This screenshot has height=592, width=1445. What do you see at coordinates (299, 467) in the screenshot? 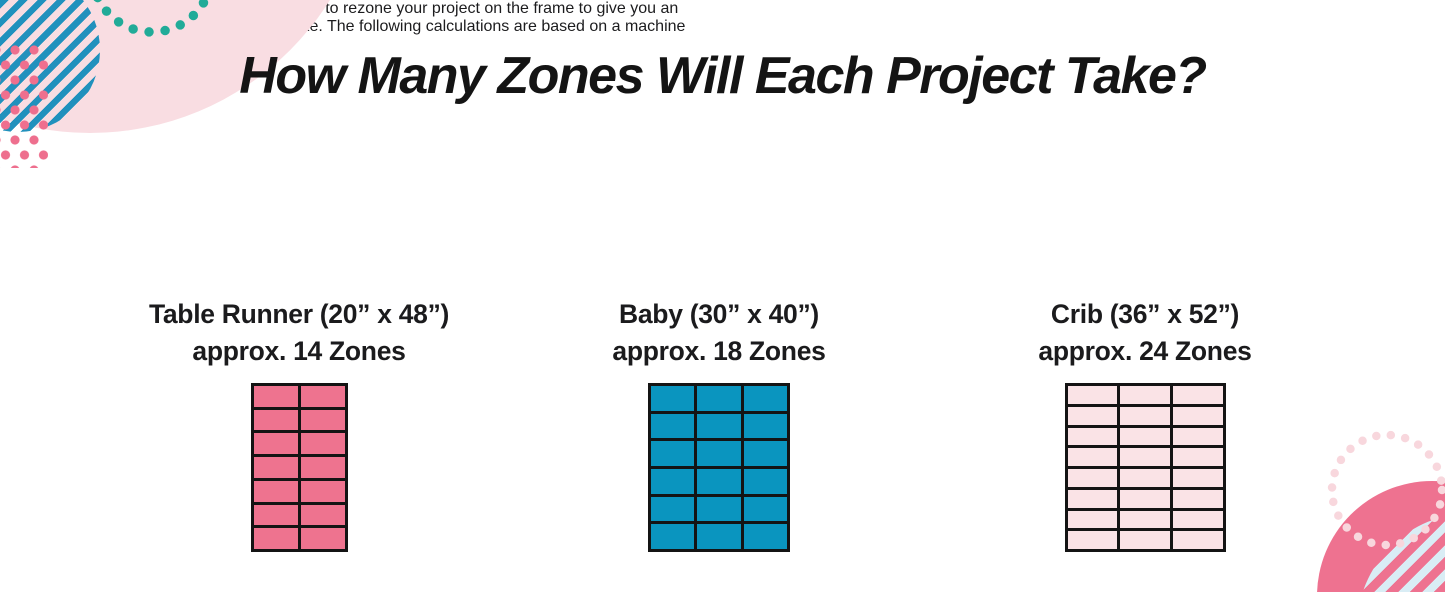
I see `zone-grid-table-runner` at bounding box center [299, 467].